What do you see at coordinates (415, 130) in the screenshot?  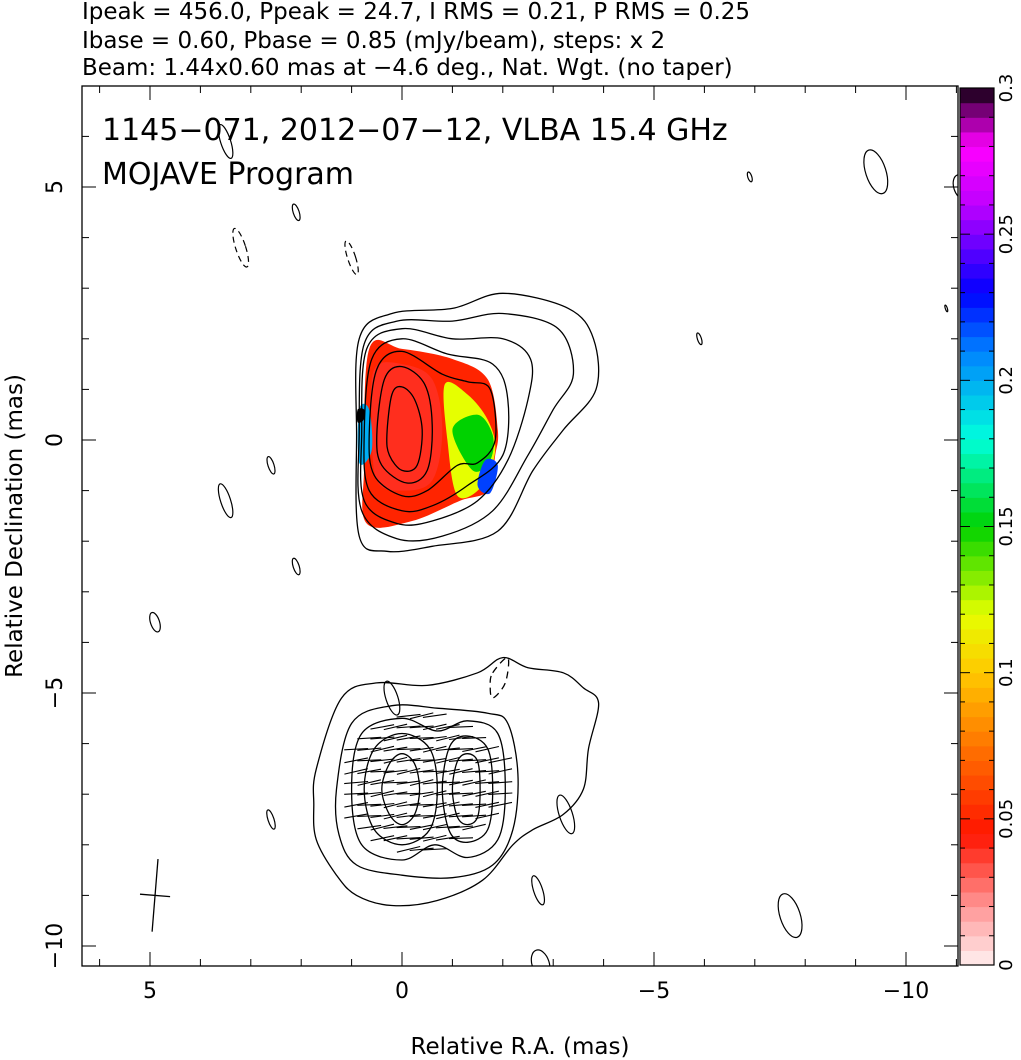 I see `plot-title: 1145−071, 2012−07−12, VLBA 15.4 GHz` at bounding box center [415, 130].